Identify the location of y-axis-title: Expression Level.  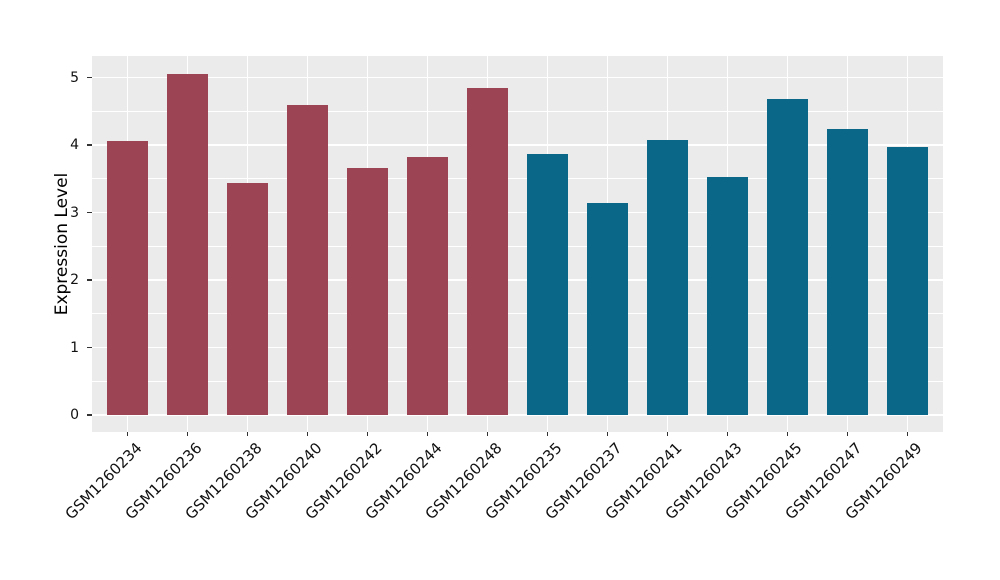
(62, 244).